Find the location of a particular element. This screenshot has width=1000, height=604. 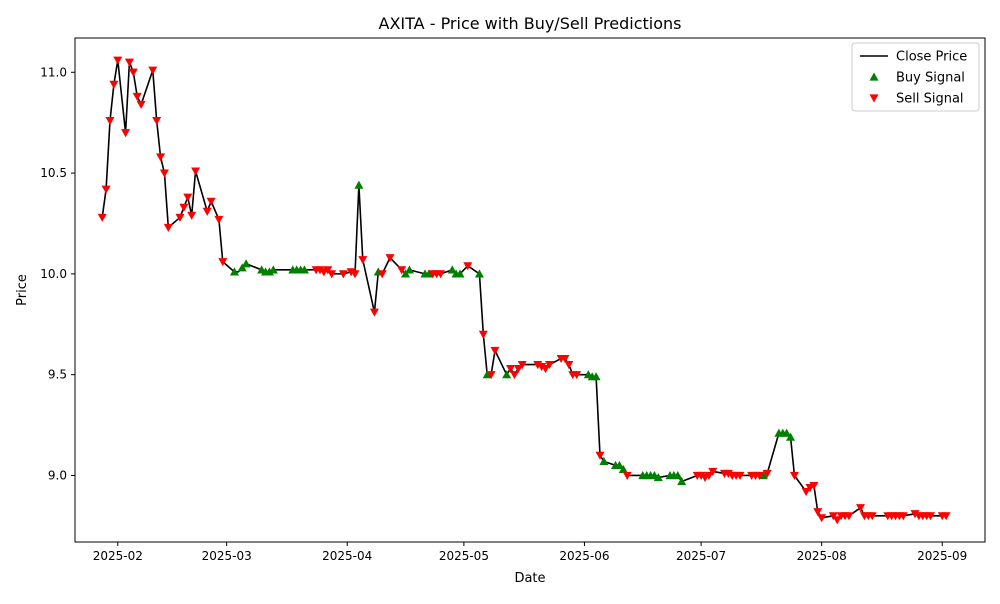

legend-label: Close Price is located at coordinates (931, 57).